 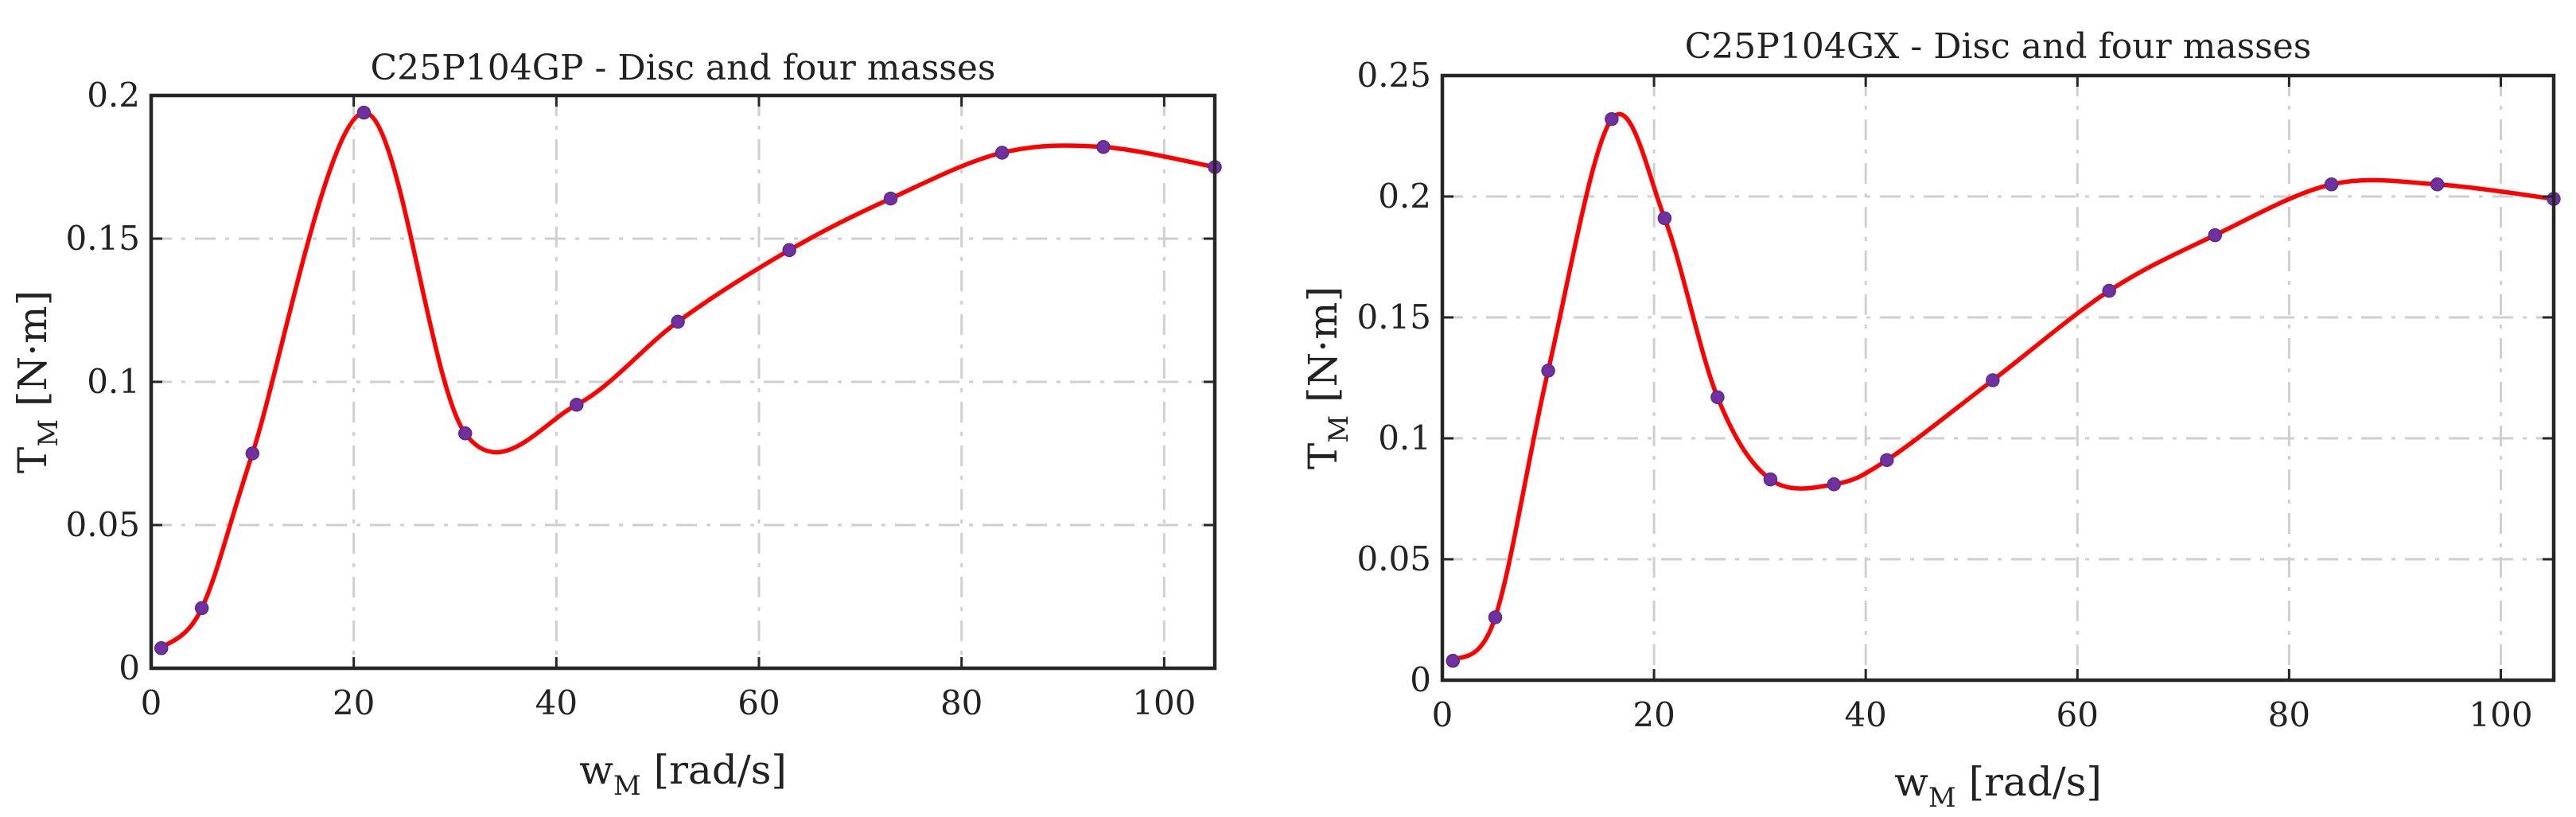 I want to click on y-tick-label-right-0.1: 0.1, so click(x=1405, y=437).